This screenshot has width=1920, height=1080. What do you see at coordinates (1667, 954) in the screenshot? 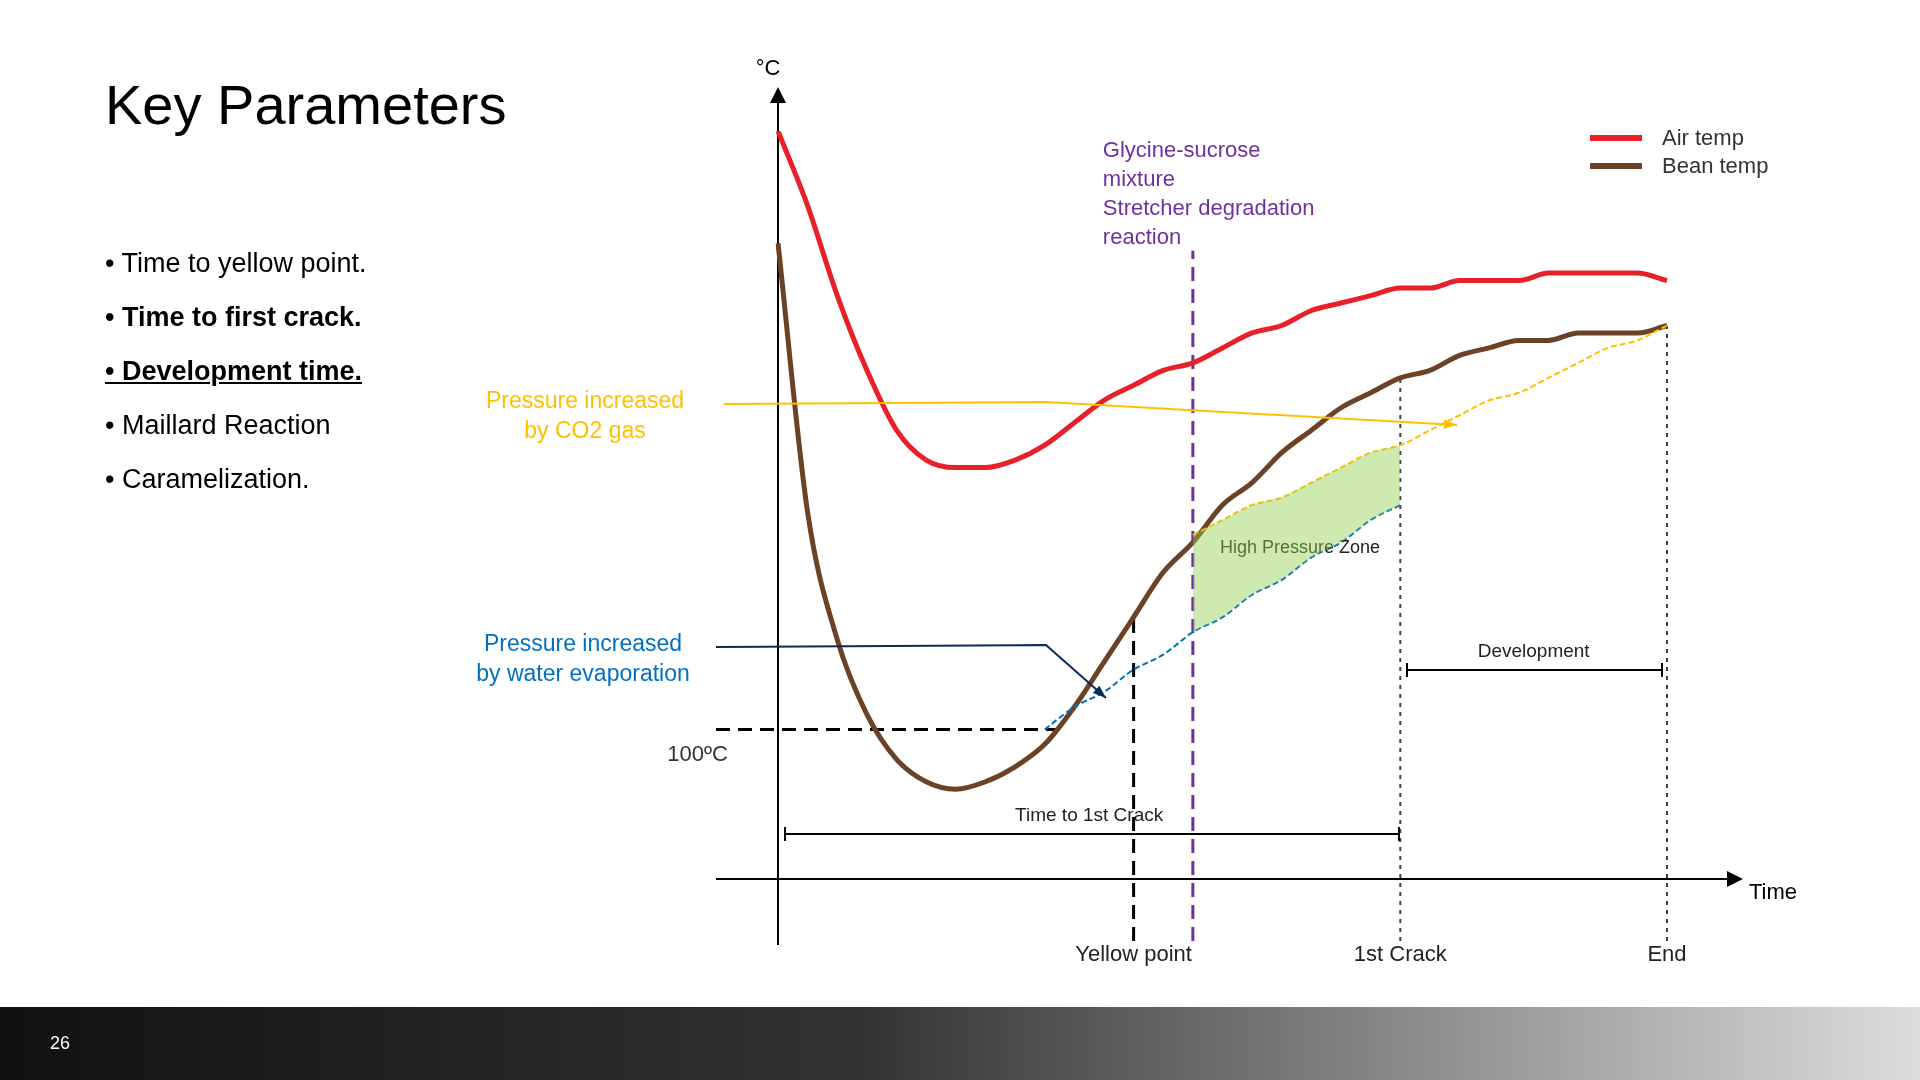
I see `x-tick-label: End` at bounding box center [1667, 954].